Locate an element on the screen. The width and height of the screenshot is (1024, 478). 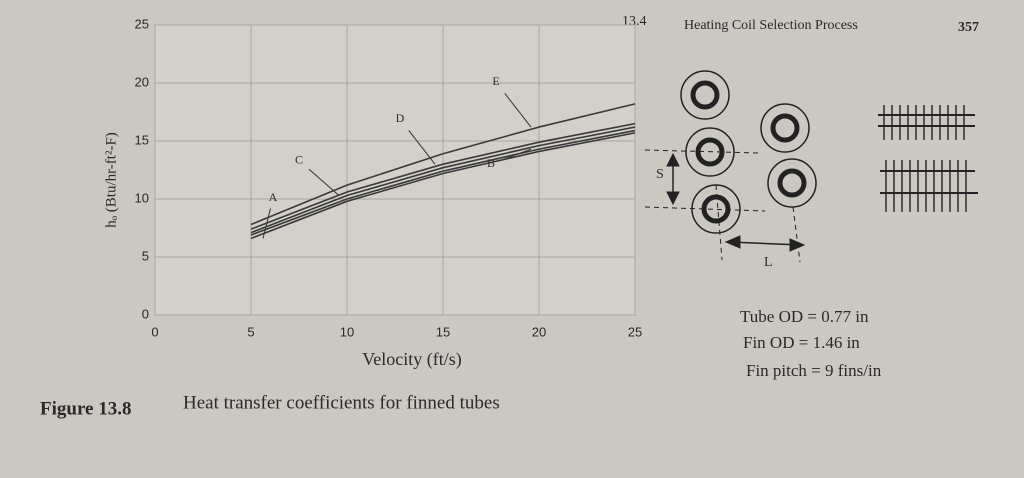
line-label: B is located at coordinates (491, 163).